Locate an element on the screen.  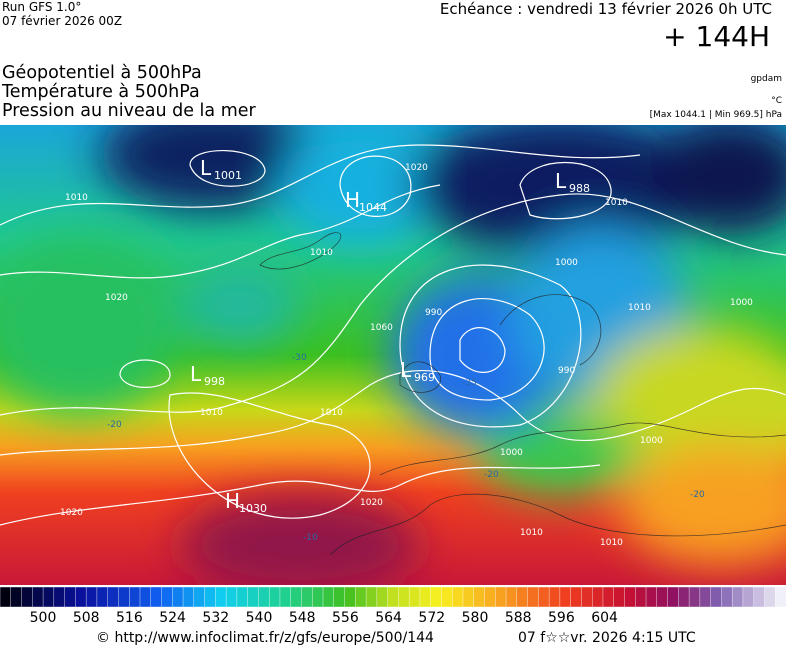
color-bar is located at coordinates (393, 597).